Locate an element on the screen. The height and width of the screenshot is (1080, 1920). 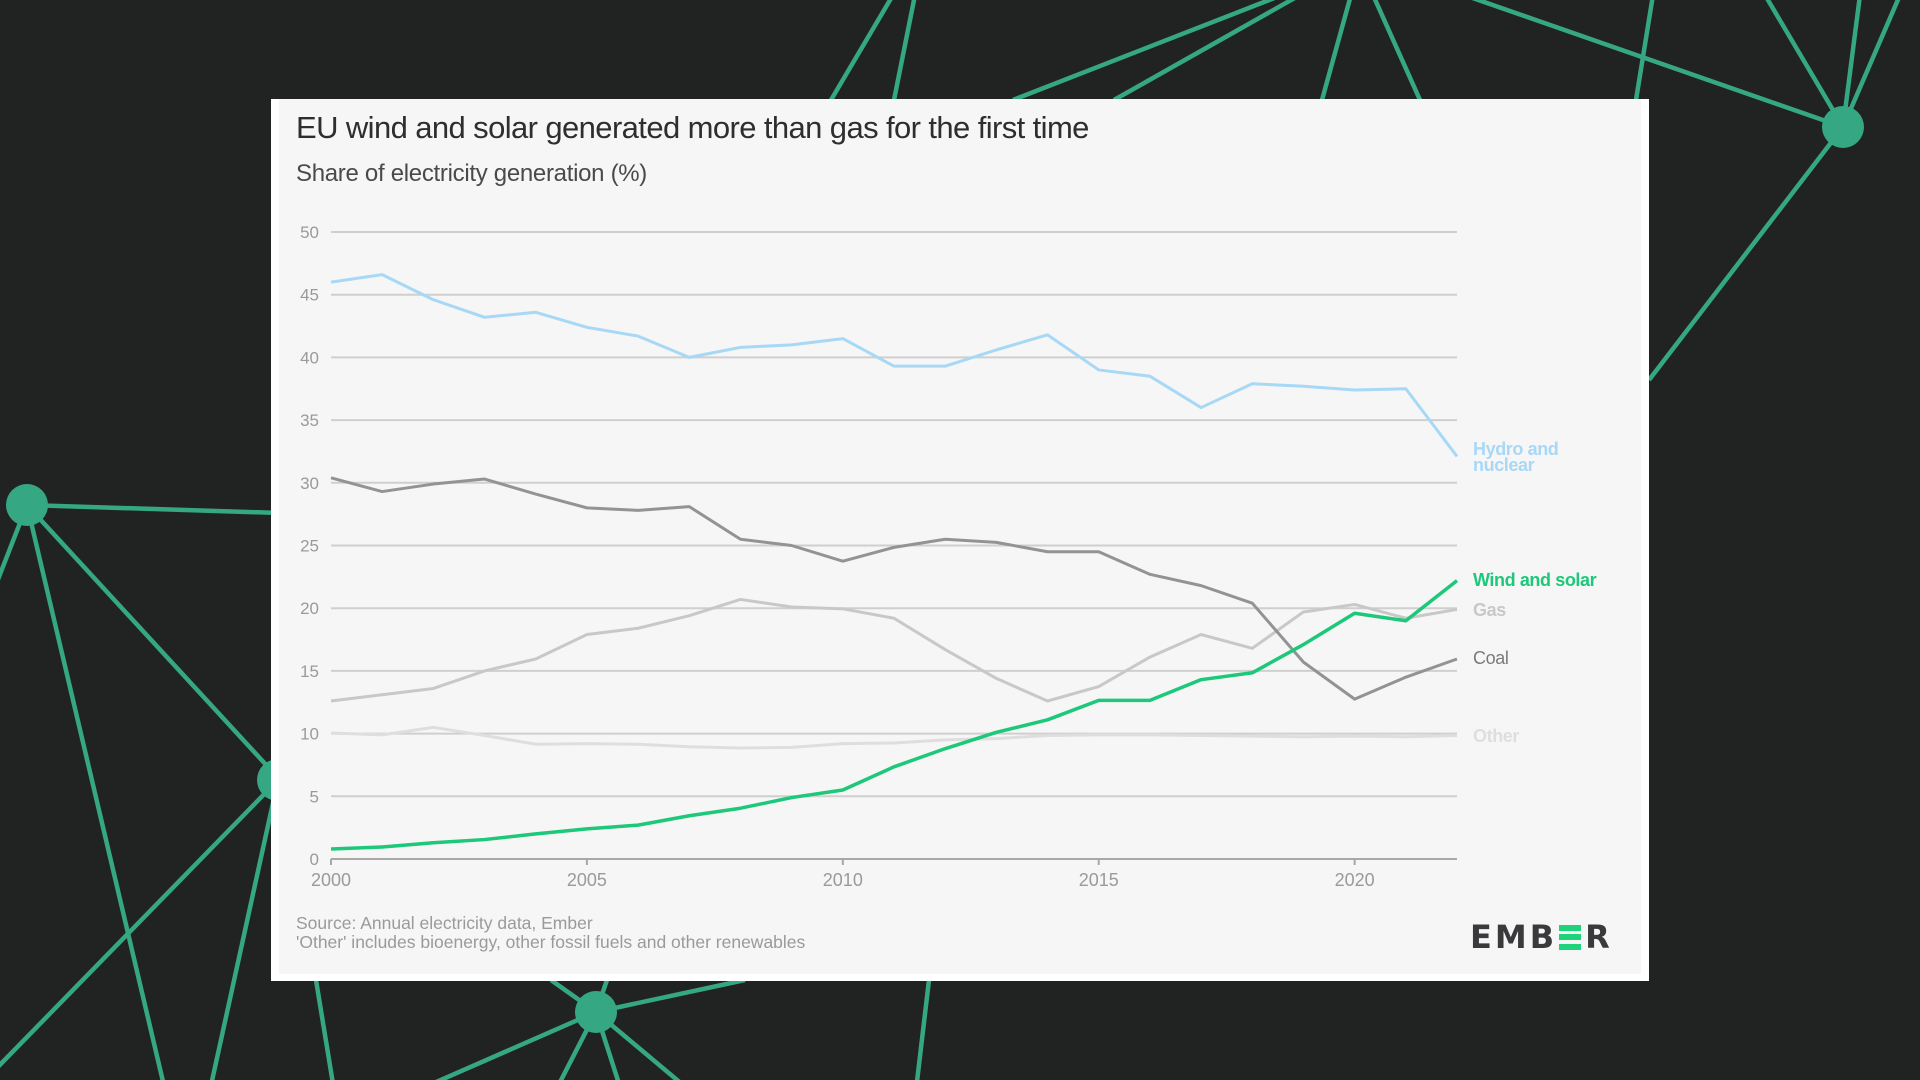
y-tick-label: 25 is located at coordinates (309, 546).